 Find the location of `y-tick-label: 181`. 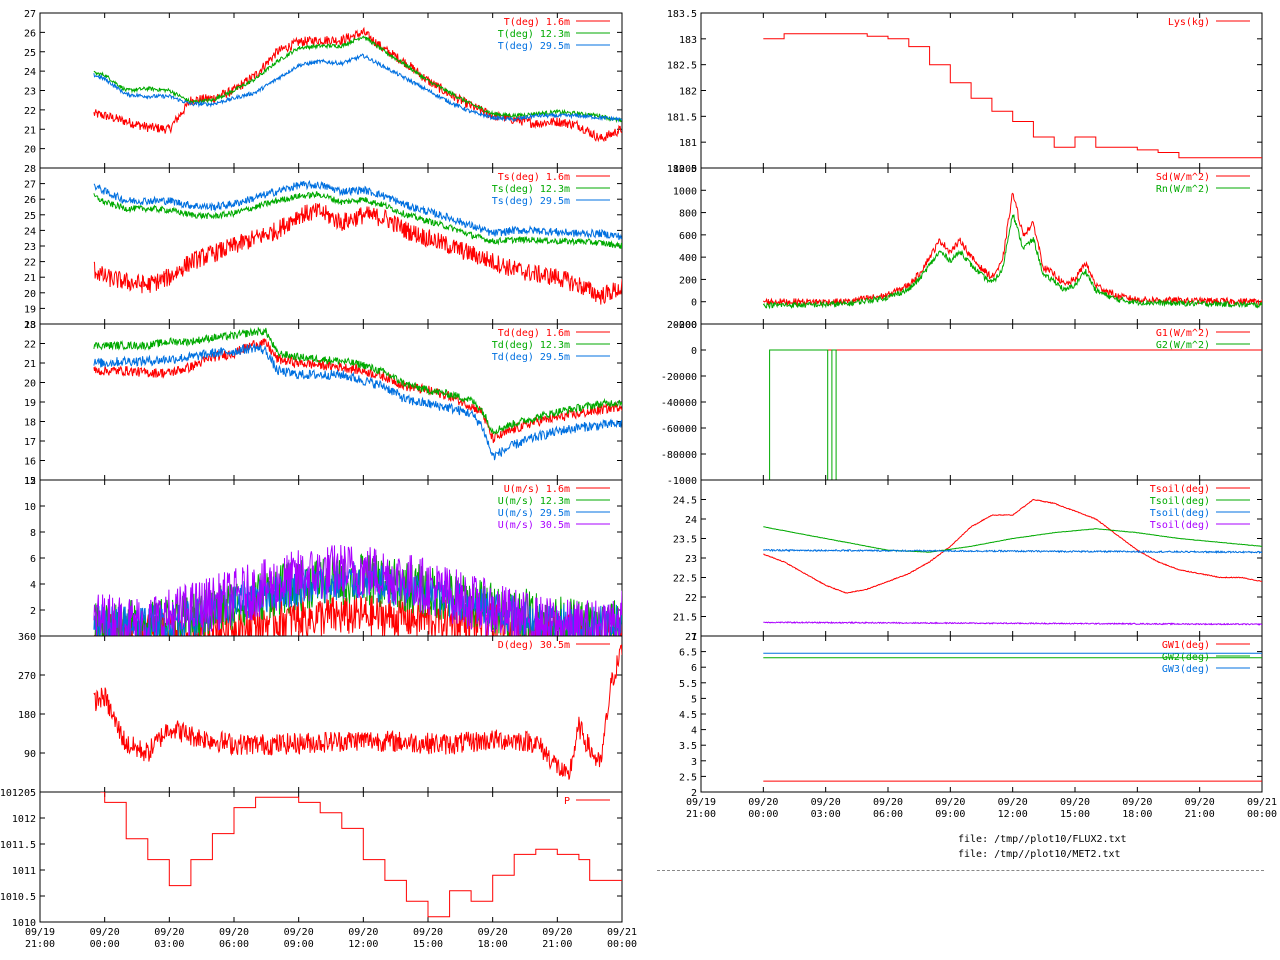

y-tick-label: 181 is located at coordinates (688, 143).